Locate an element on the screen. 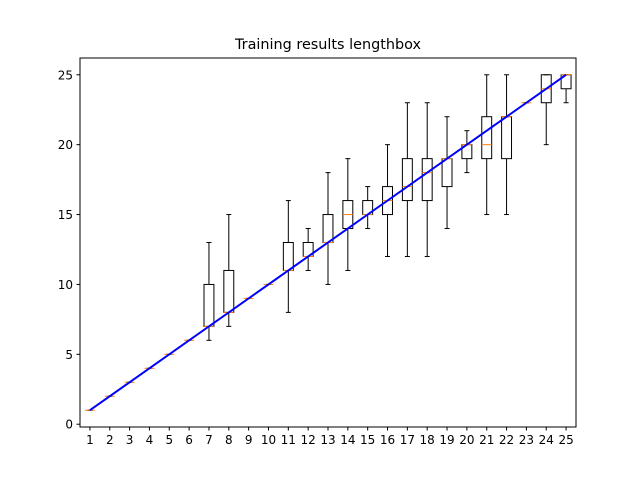  box-18-body is located at coordinates (427, 180).